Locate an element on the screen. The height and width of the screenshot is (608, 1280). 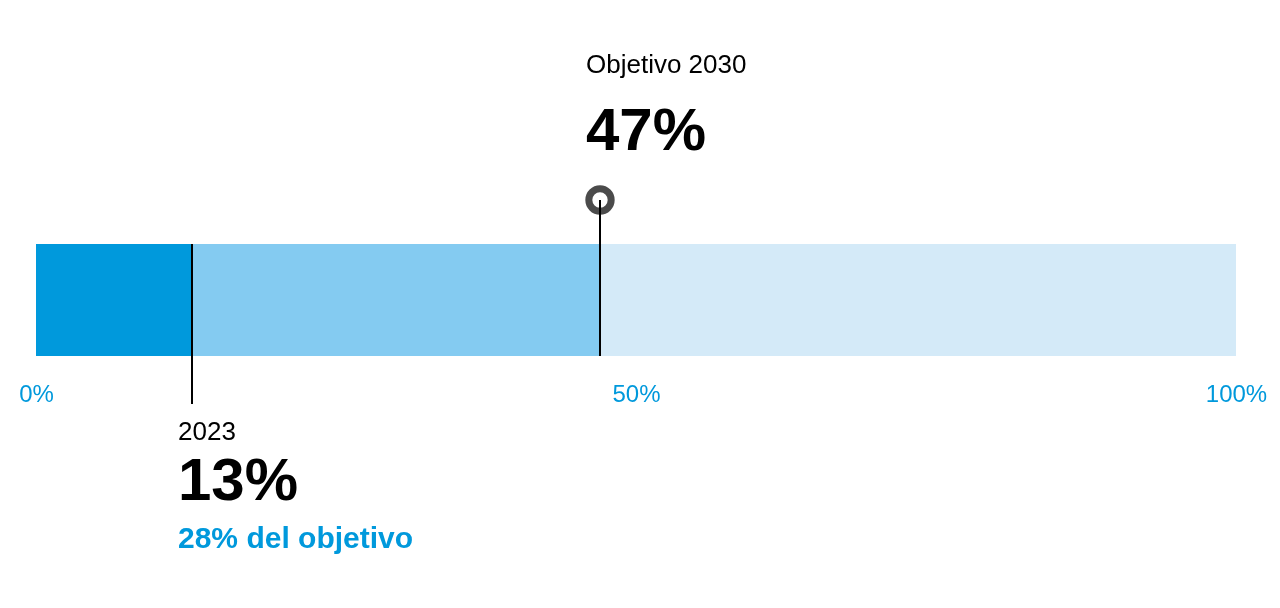
text: 13% is located at coordinates (238, 479).